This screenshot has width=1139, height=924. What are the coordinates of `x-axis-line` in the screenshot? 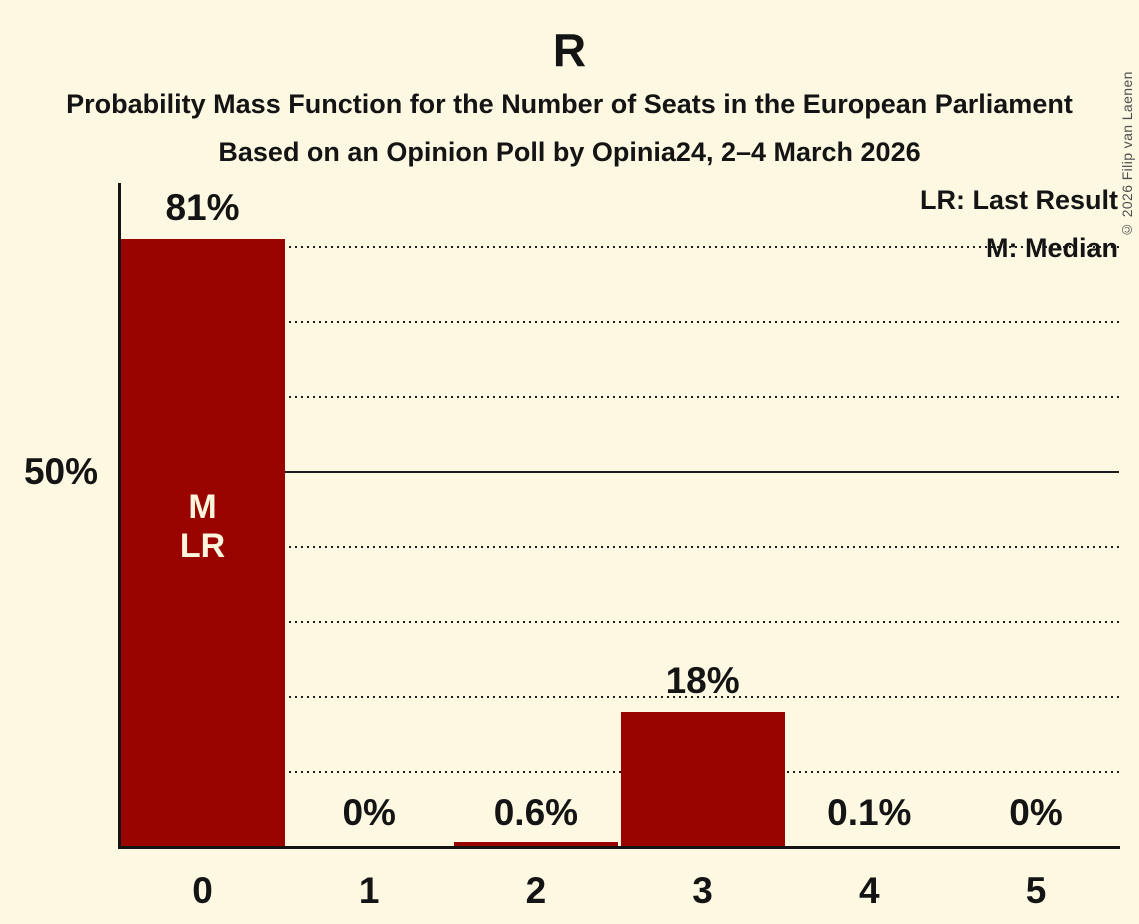 It's located at (619, 847).